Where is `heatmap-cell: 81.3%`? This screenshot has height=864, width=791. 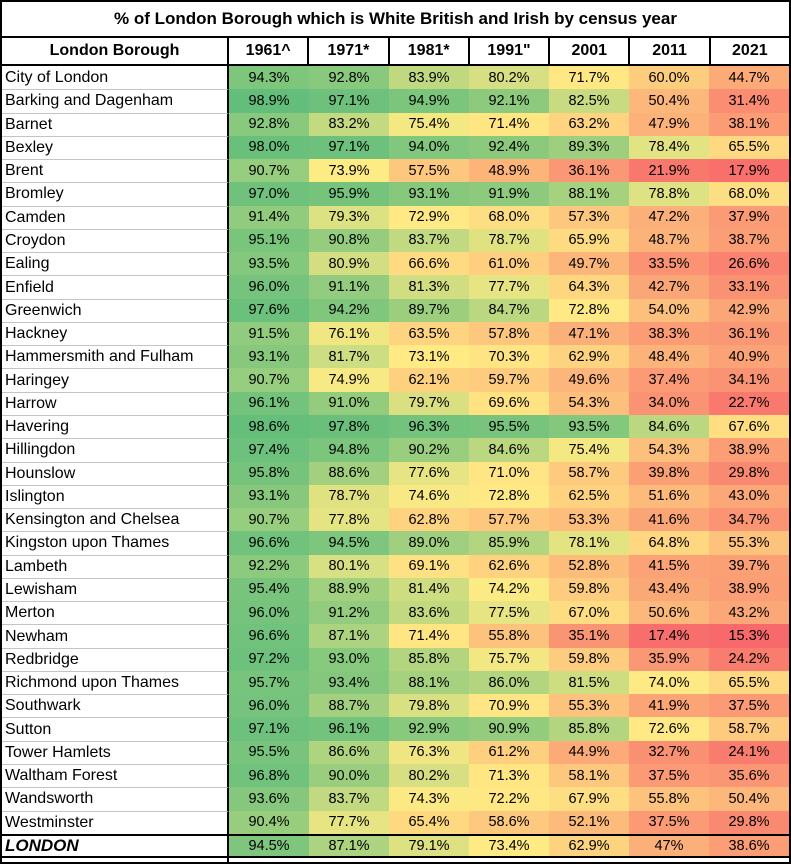 heatmap-cell: 81.3% is located at coordinates (429, 287).